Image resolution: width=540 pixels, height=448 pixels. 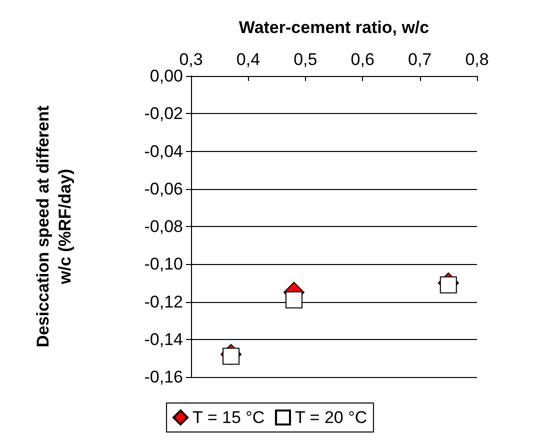 I want to click on legend-label: T = 15 °C, so click(x=228, y=417).